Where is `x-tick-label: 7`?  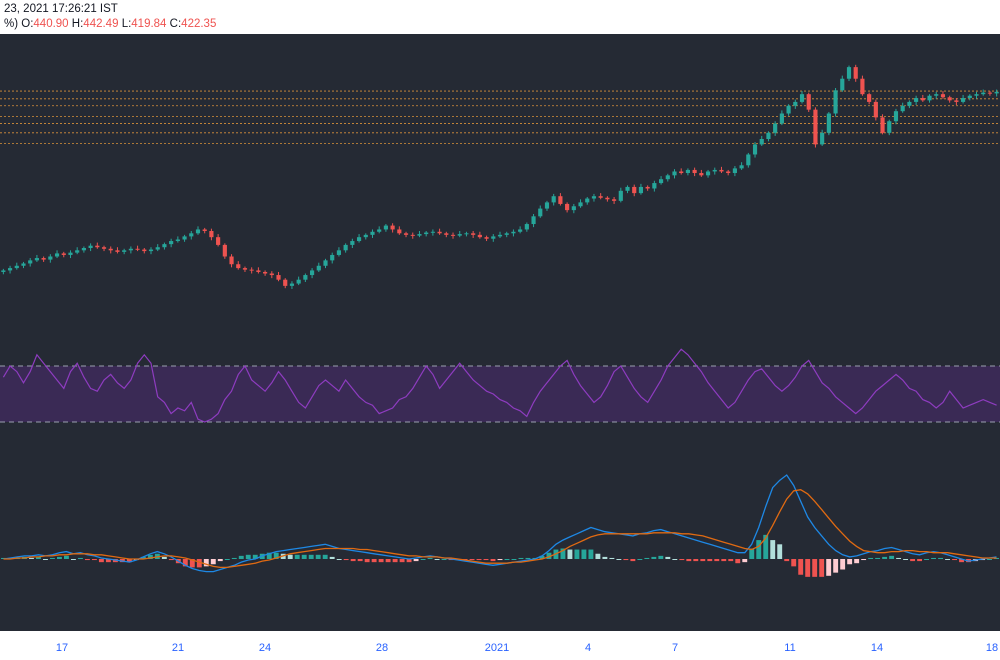 x-tick-label: 7 is located at coordinates (675, 648).